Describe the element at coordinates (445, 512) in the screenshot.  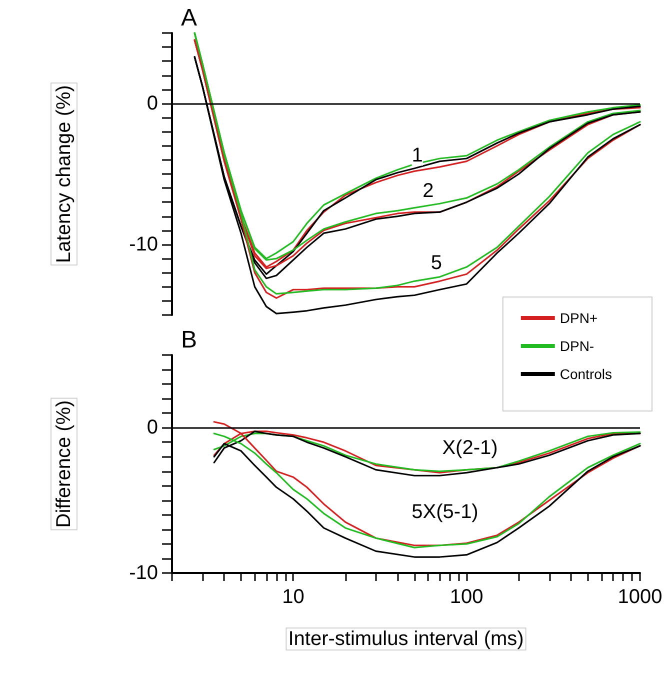
I see `annotation: 5X(5-1)` at that location.